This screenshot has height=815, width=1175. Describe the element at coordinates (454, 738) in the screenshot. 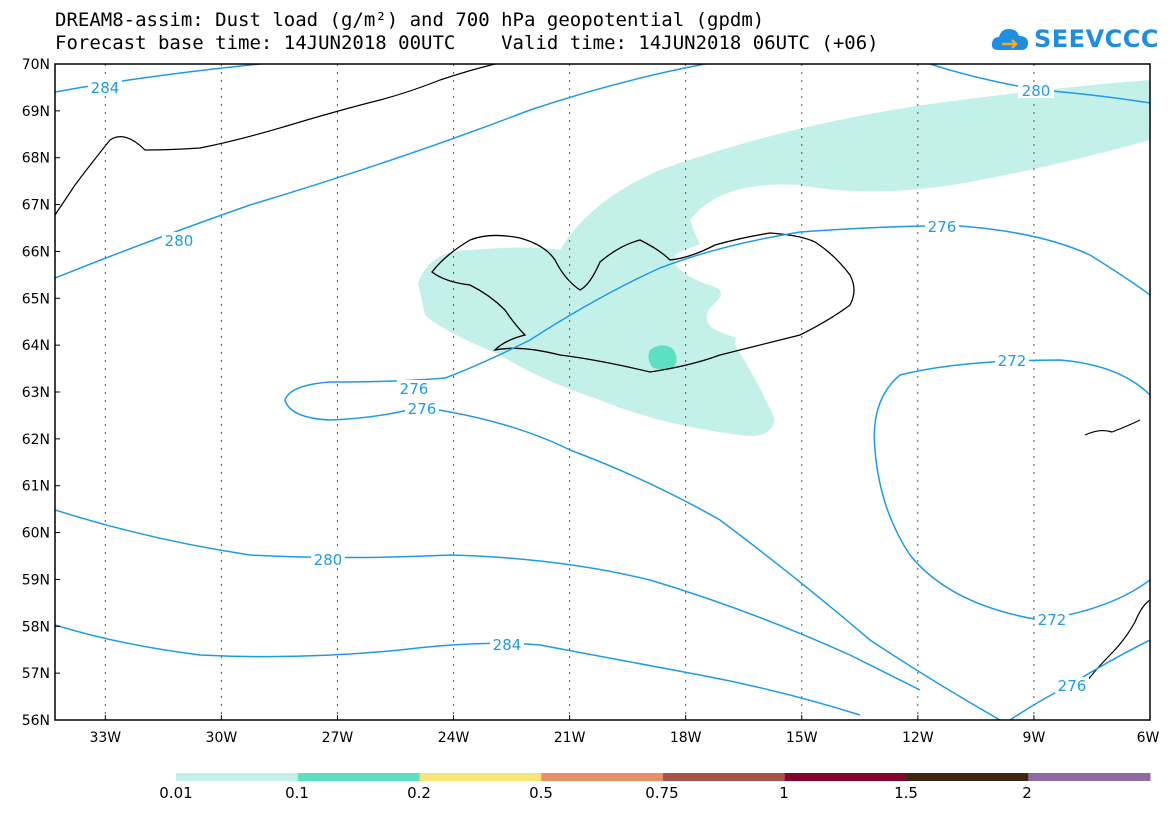

I see `longitude-label: 24W` at that location.